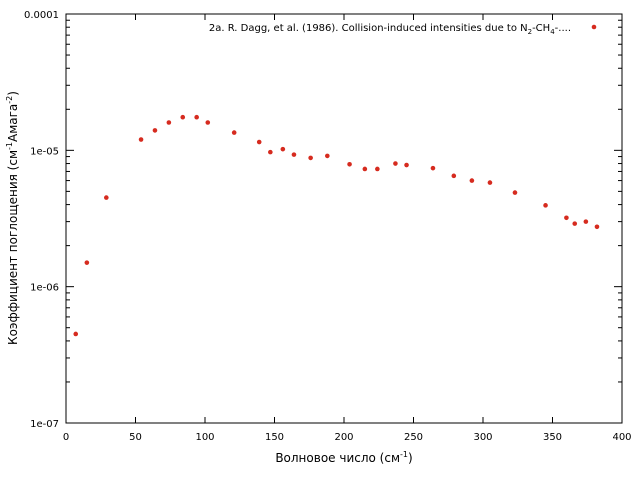  Describe the element at coordinates (482, 437) in the screenshot. I see `x-tick-label: 300` at that location.